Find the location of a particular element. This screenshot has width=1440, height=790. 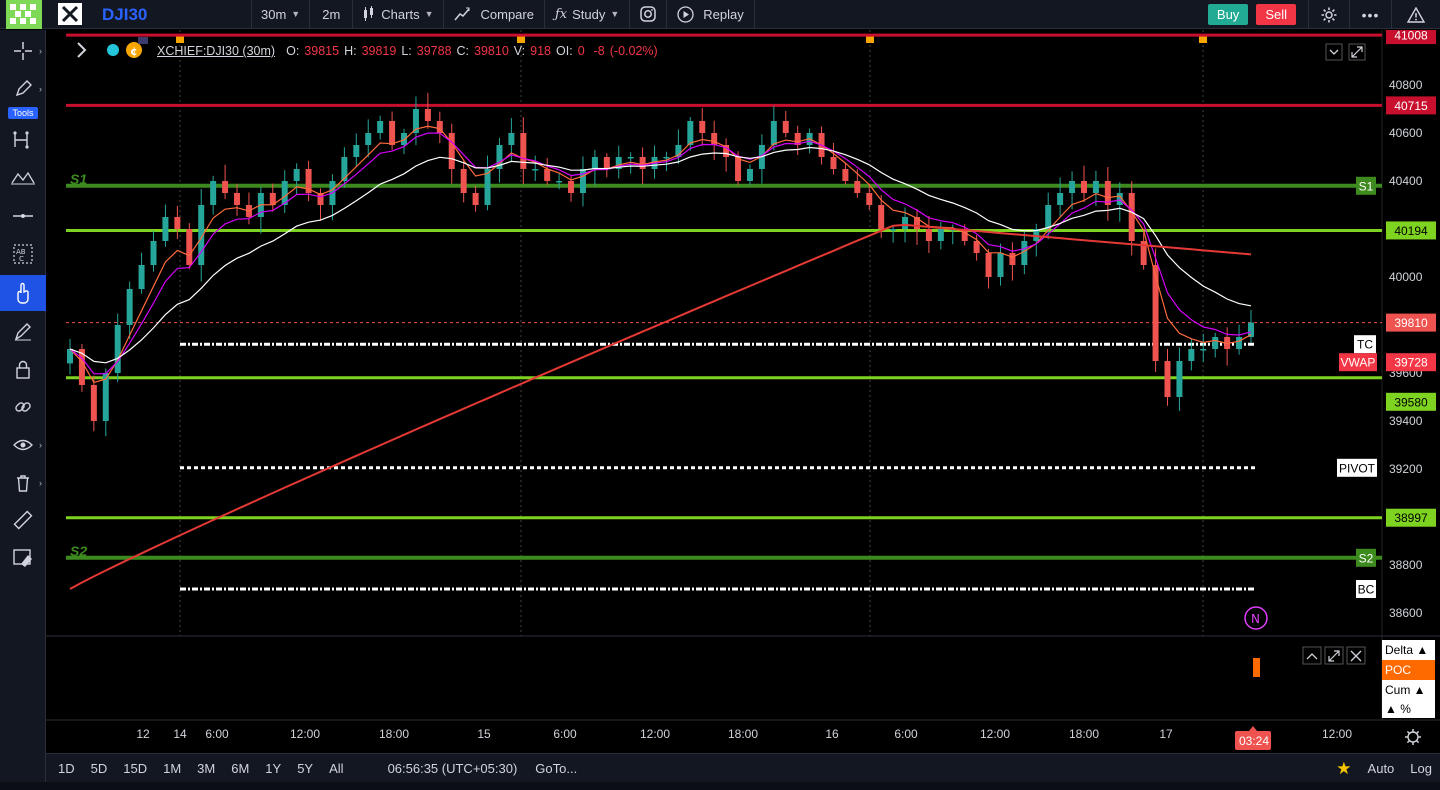

cum-legend: Cum ▲ is located at coordinates (1408, 690).